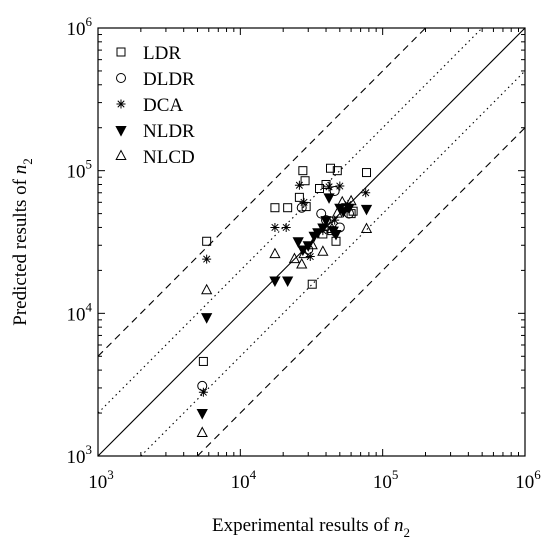 The height and width of the screenshot is (550, 548). Describe the element at coordinates (169, 157) in the screenshot. I see `legend-label: NLCD` at that location.